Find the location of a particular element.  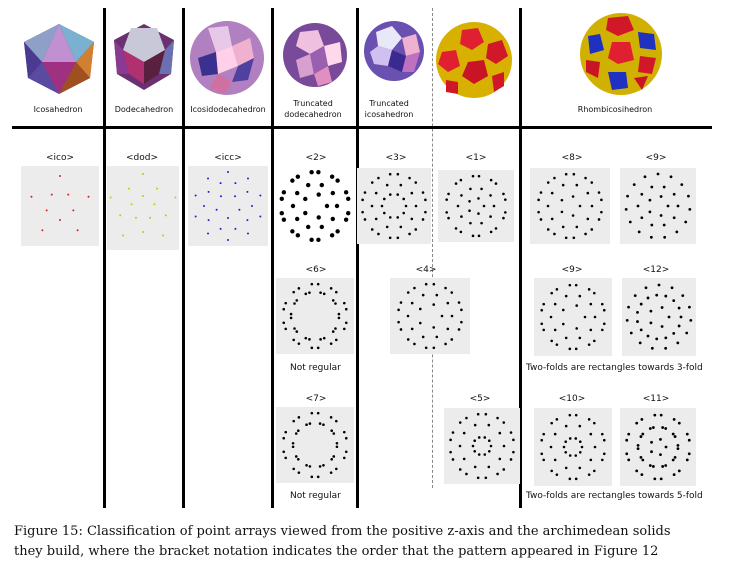

tag-3: <3> is located at coordinates (396, 158).